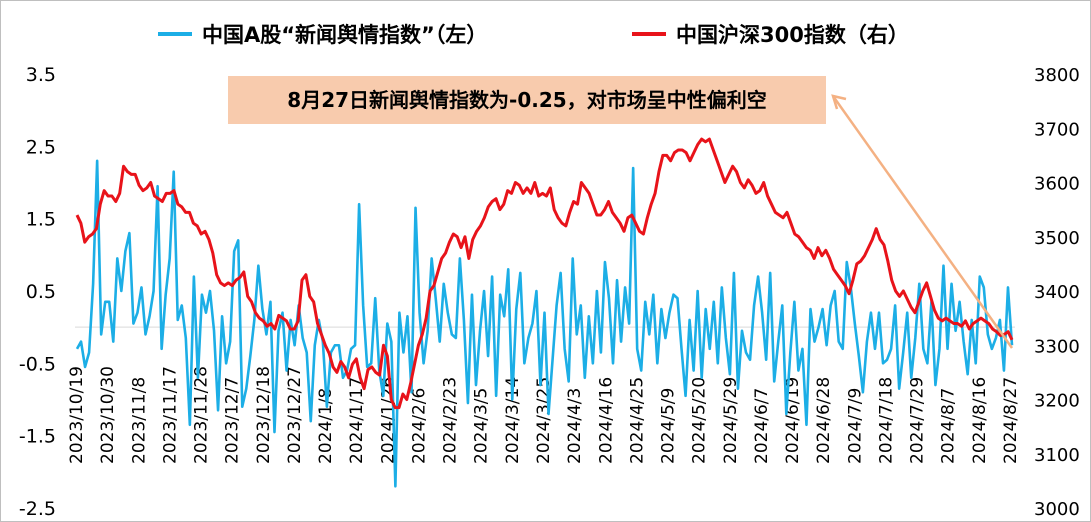 The image size is (1091, 522). Describe the element at coordinates (1011, 420) in the screenshot. I see `x-tick-label: 2024/8/27` at that location.